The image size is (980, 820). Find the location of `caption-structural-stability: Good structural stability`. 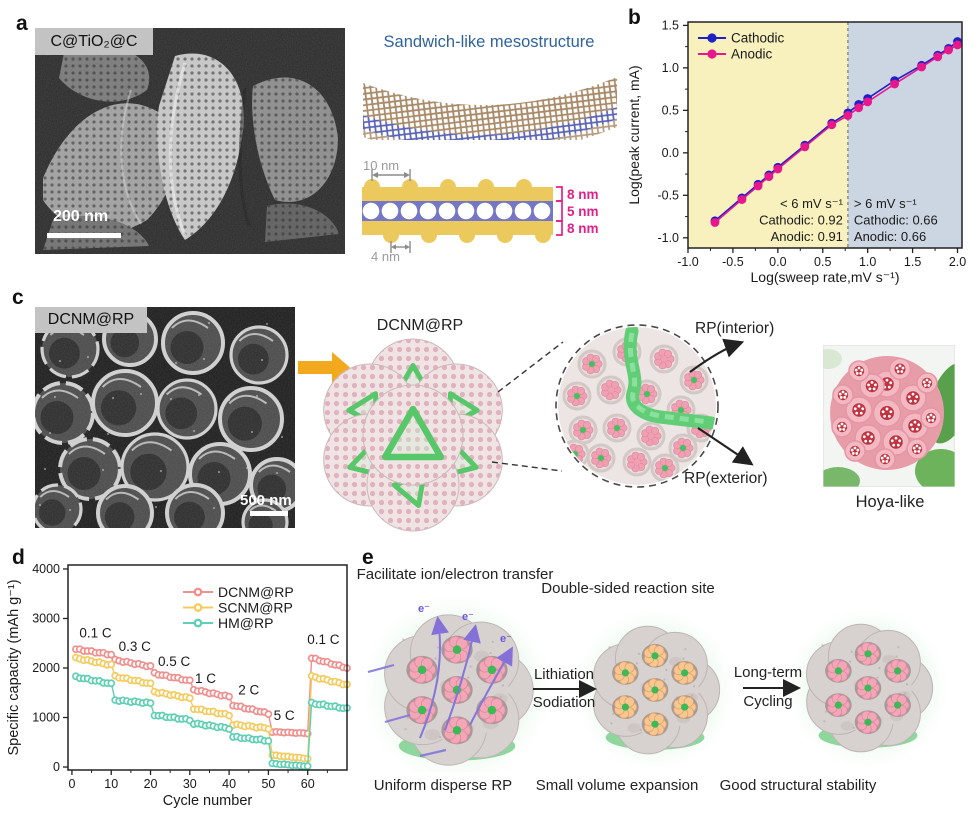

caption-structural-stability: Good structural stability is located at coordinates (798, 785).